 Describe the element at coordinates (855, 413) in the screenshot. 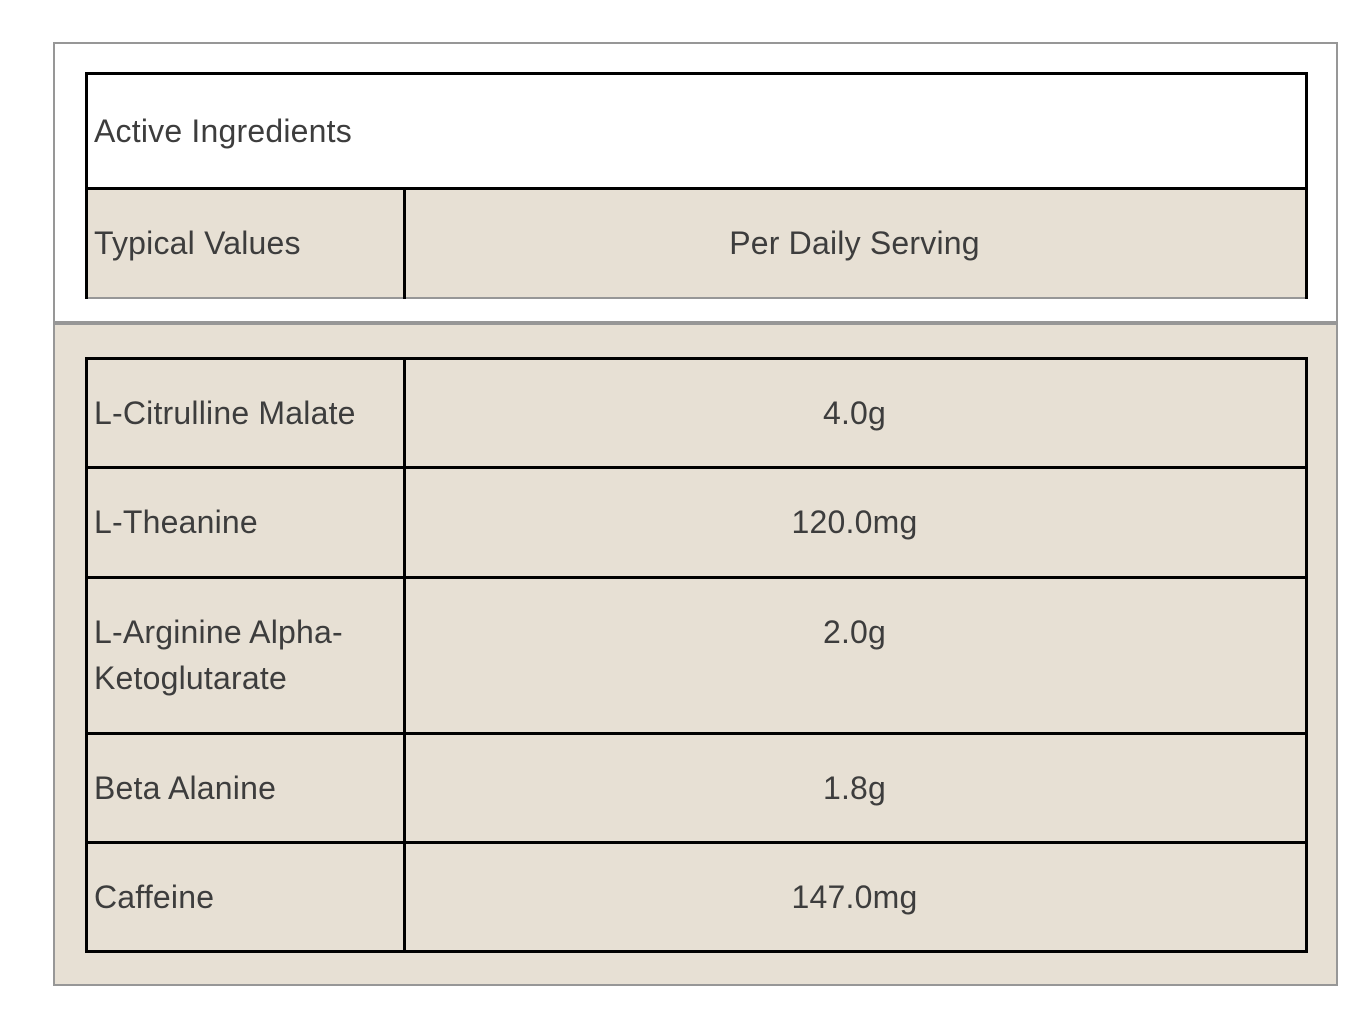

I see `ingredient-amount: 4.0g` at that location.